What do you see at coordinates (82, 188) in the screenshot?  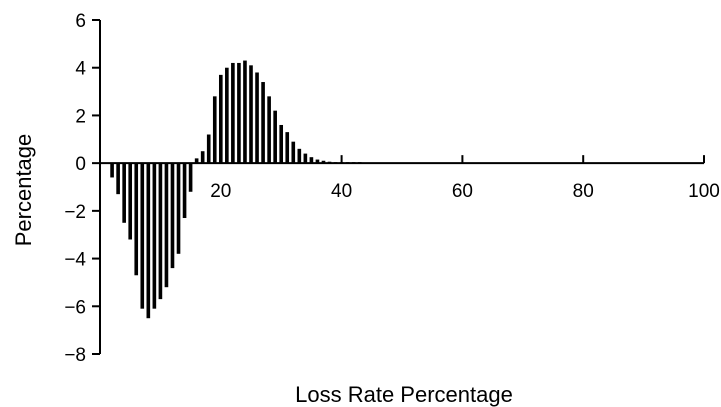 I see `y-ticks-group: −8 −6 −4 −2 0 2 4 6` at bounding box center [82, 188].